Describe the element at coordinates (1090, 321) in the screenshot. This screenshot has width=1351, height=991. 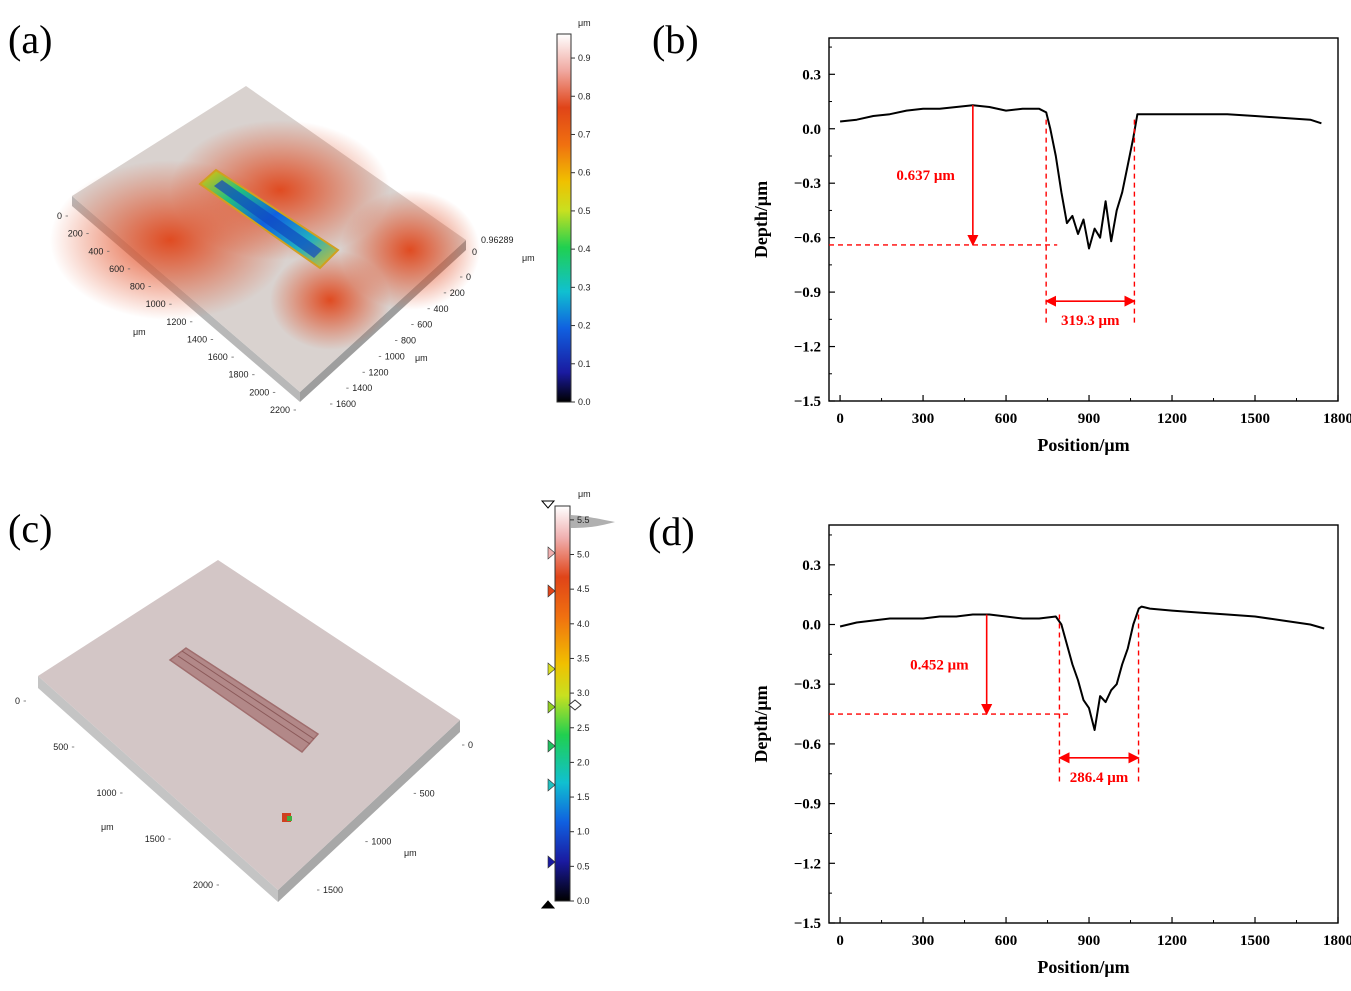
I see `width-label: 319.3 μm` at that location.